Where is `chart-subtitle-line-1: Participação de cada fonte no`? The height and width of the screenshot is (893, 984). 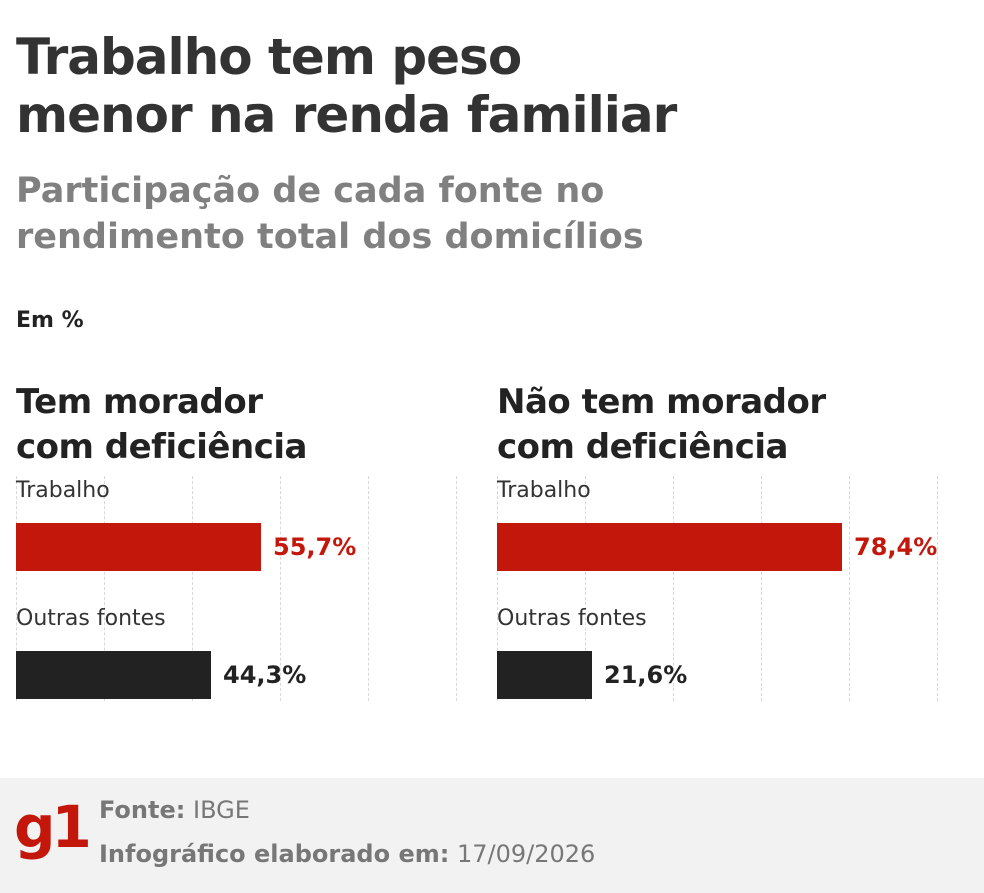 chart-subtitle-line-1: Participação de cada fonte no is located at coordinates (310, 191).